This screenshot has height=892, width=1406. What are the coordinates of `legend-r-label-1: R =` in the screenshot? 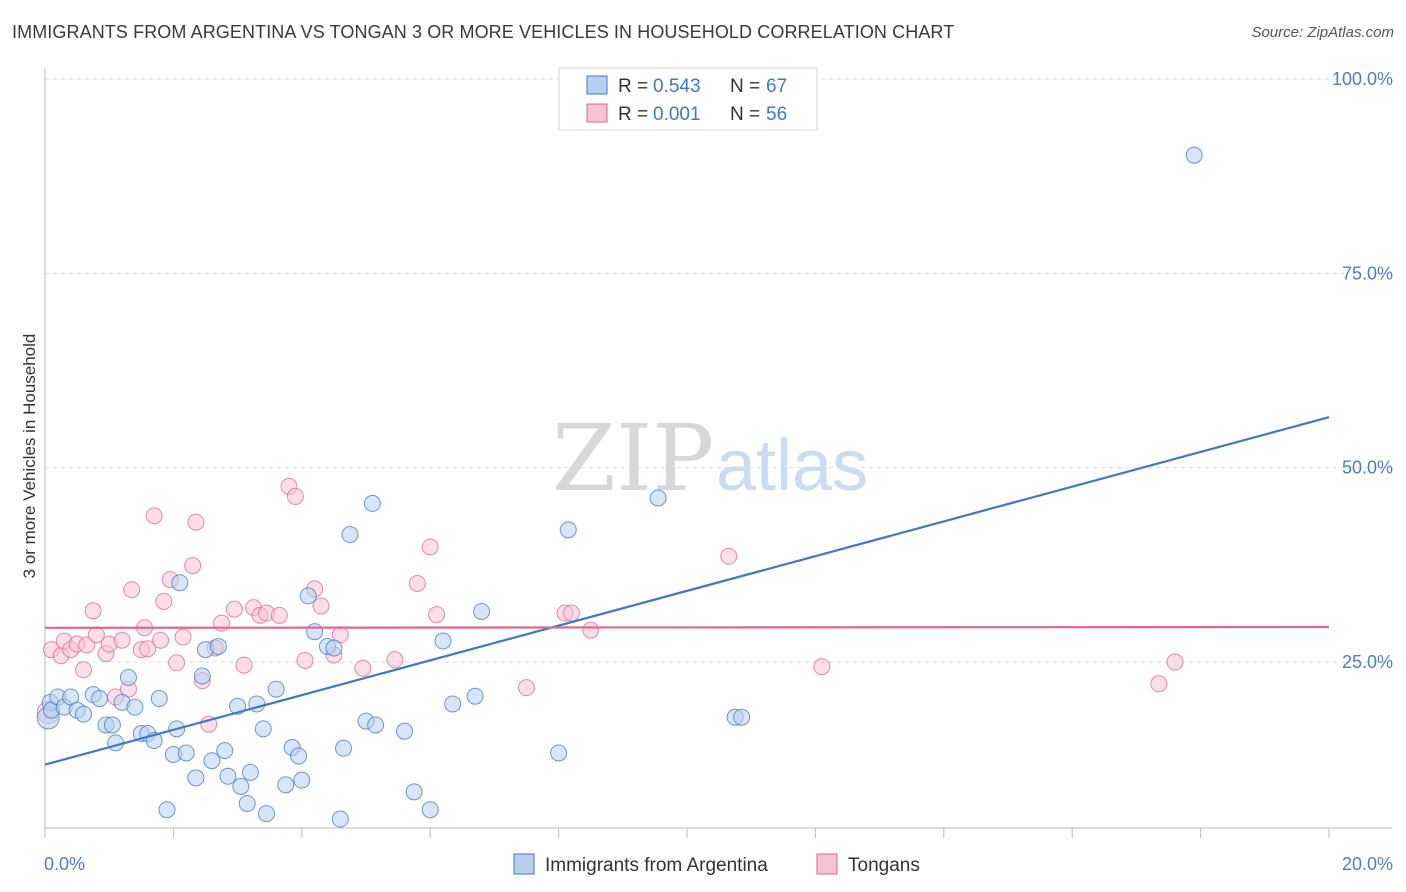 It's located at (633, 86).